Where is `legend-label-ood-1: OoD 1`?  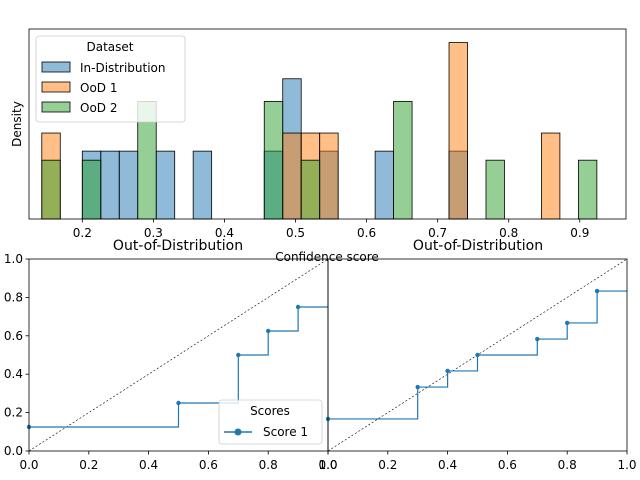 legend-label-ood-1: OoD 1 is located at coordinates (98, 88).